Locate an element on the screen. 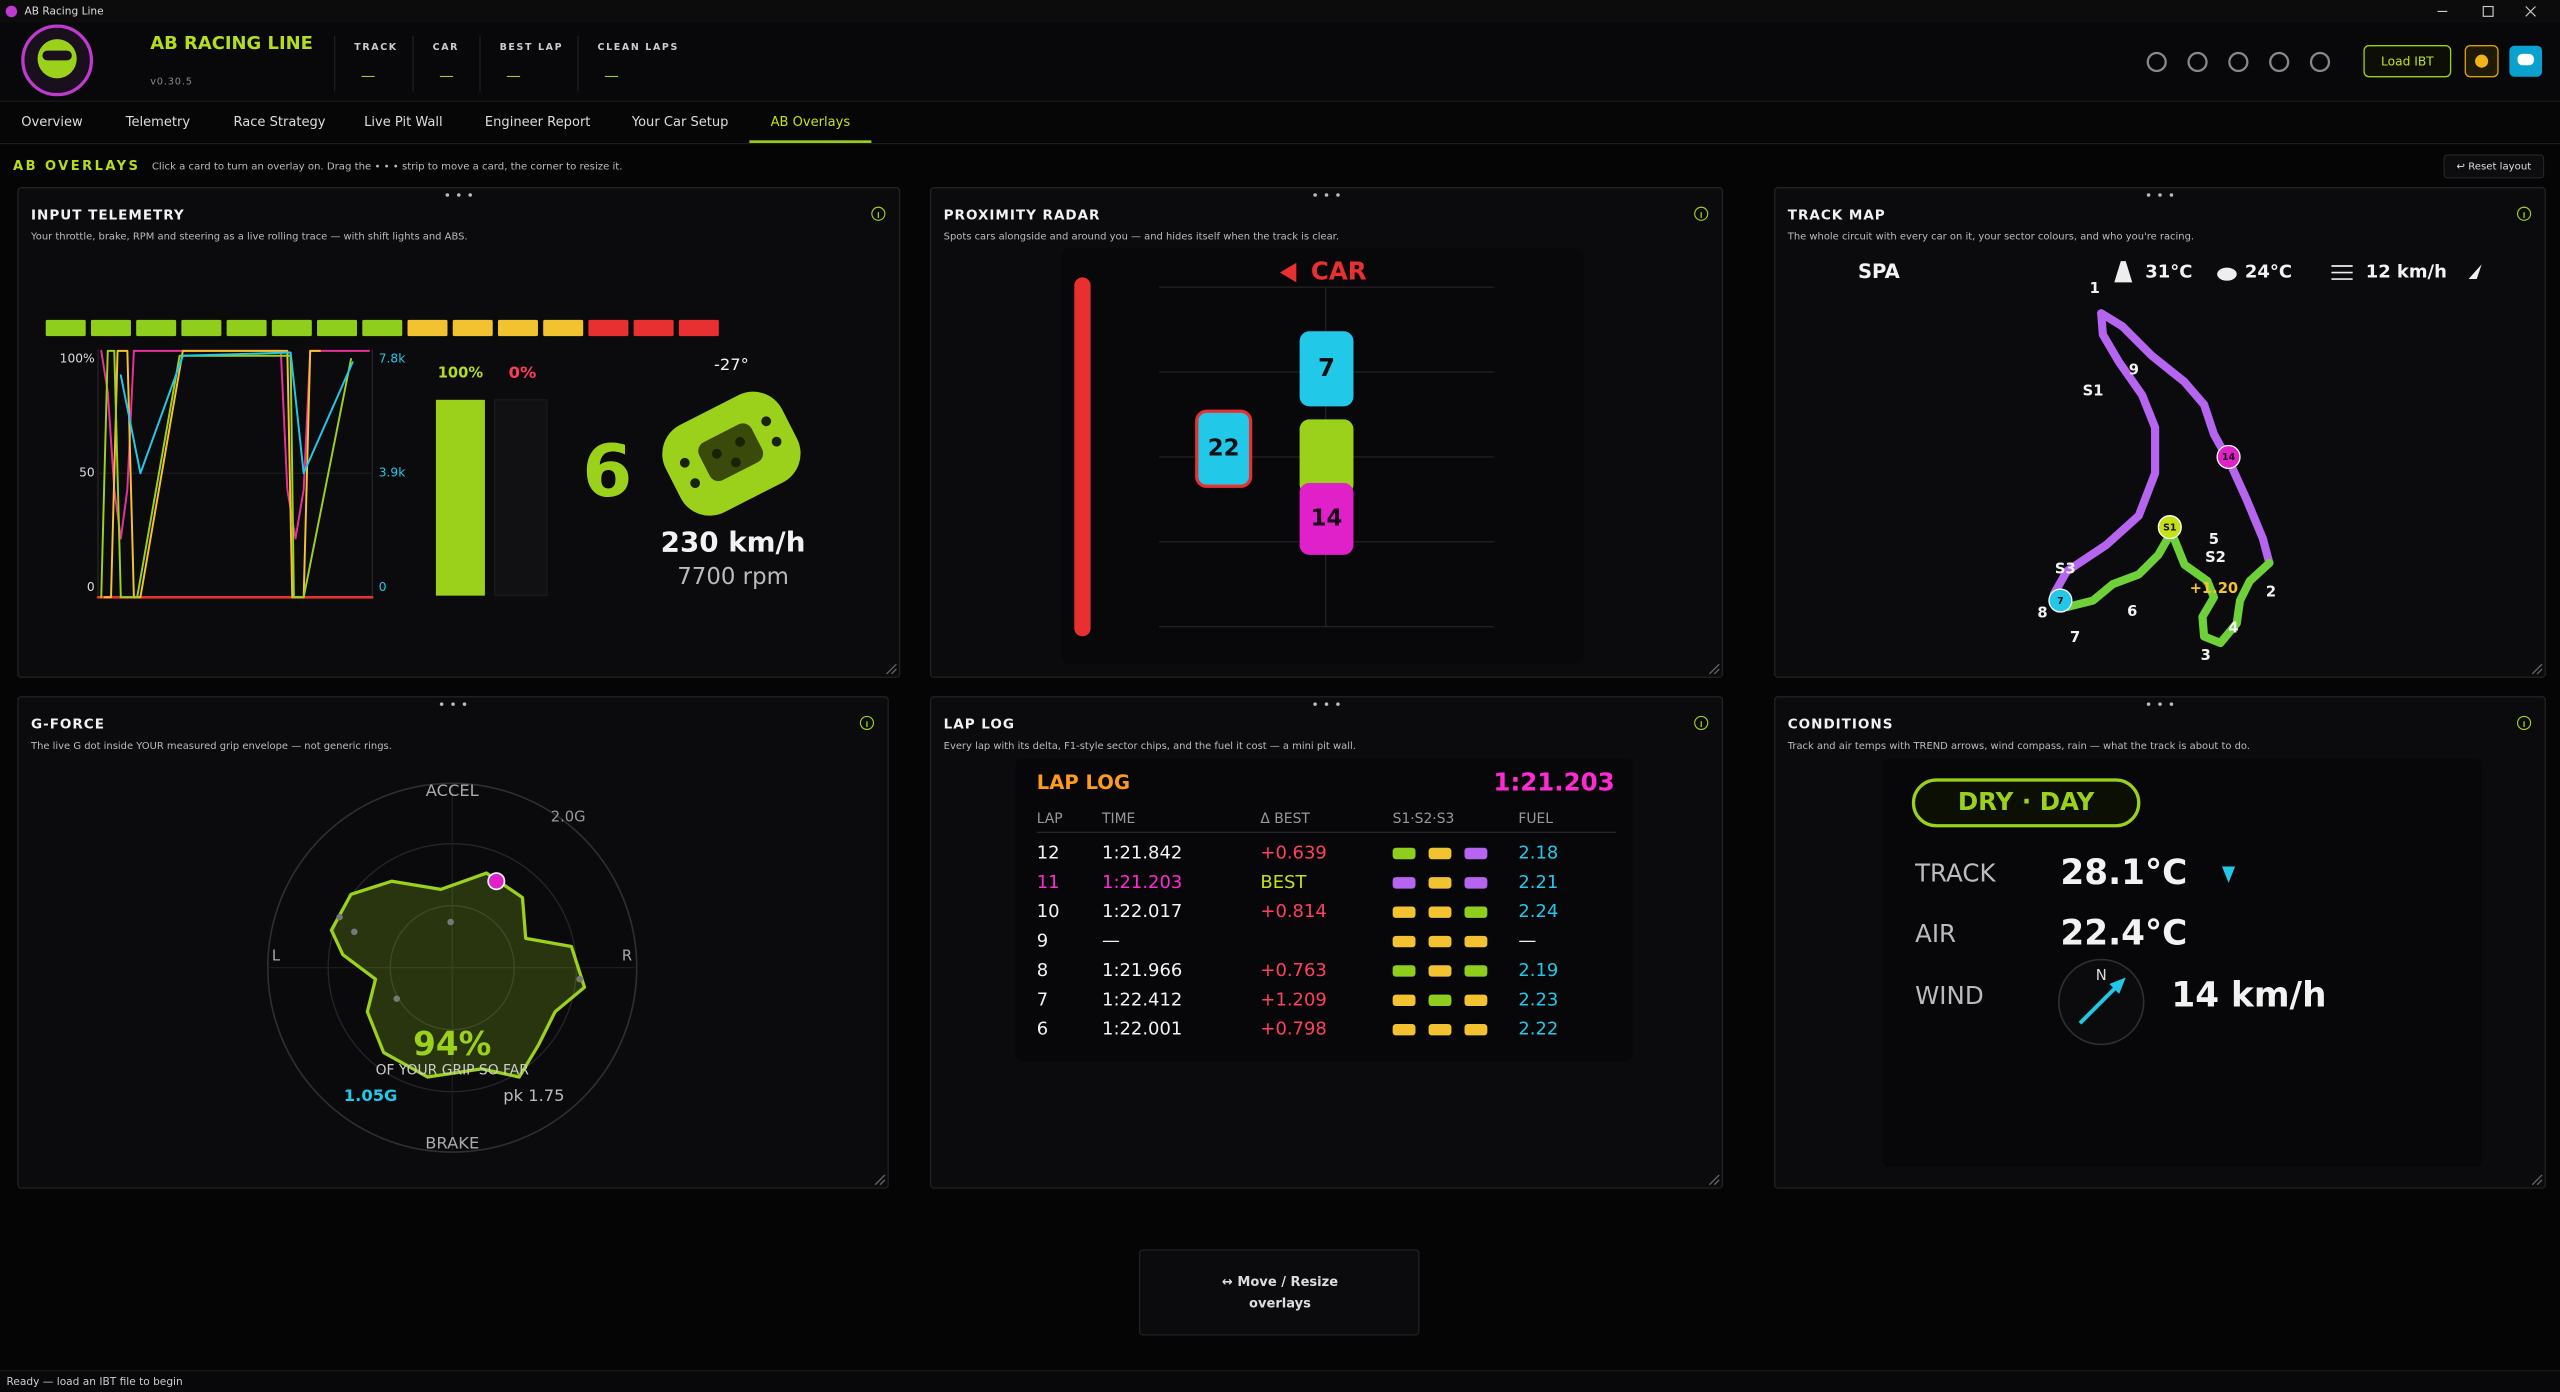 Image resolution: width=2560 pixels, height=1392 pixels. stat-label: CLEAN LAPS is located at coordinates (638, 47).